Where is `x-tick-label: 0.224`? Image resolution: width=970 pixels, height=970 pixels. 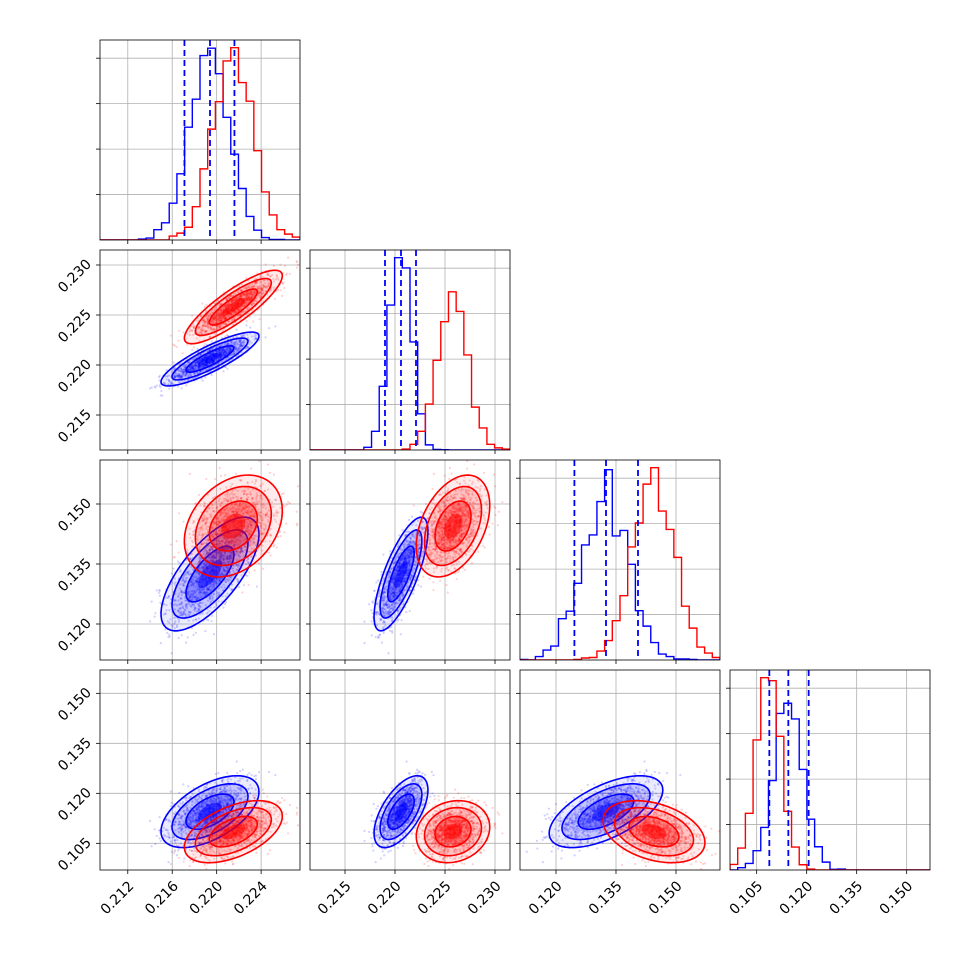
x-tick-label: 0.224 is located at coordinates (251, 898).